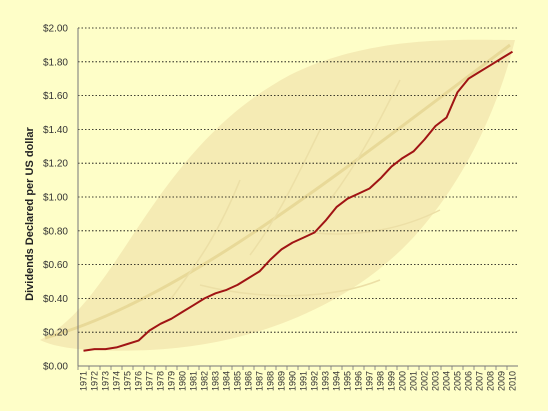 The height and width of the screenshot is (411, 548). What do you see at coordinates (84, 381) in the screenshot?
I see `x-tick-label: 1971` at bounding box center [84, 381].